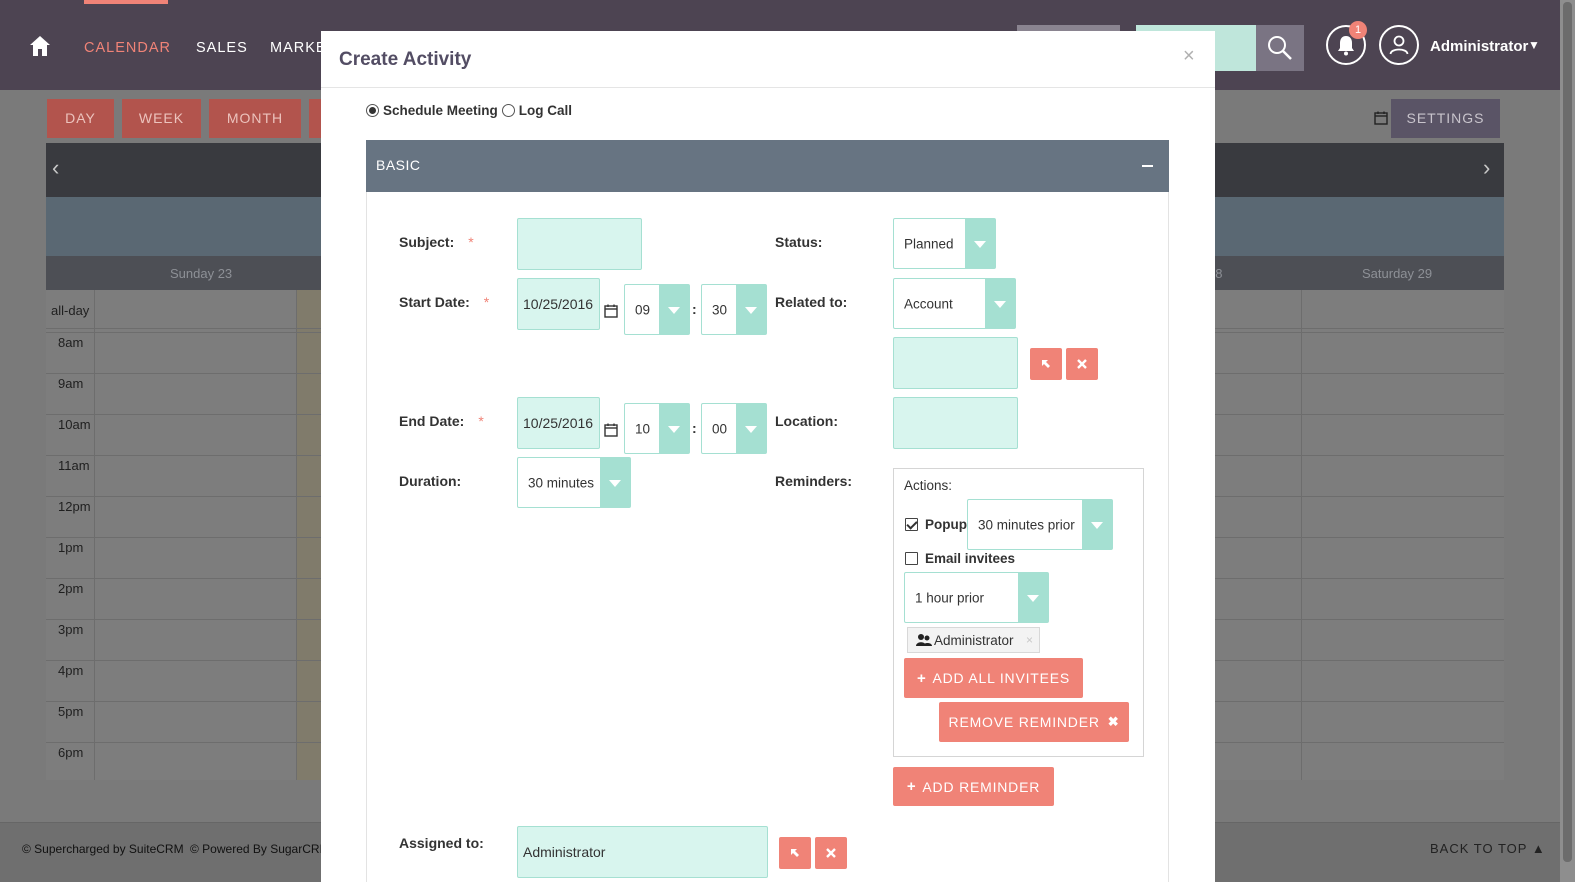 This screenshot has height=882, width=1575. I want to click on page-scrollbar, so click(1567, 441).